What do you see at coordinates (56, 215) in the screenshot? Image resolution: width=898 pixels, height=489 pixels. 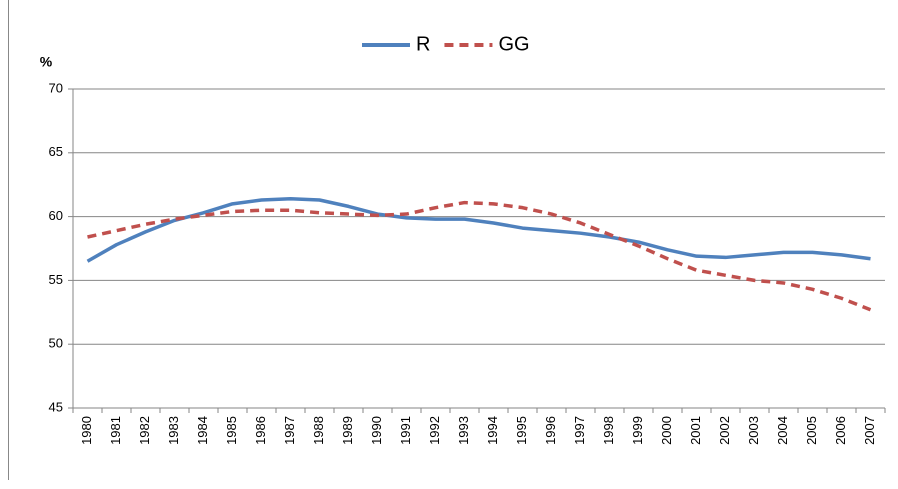 I see `y-tick-label: 60` at bounding box center [56, 215].